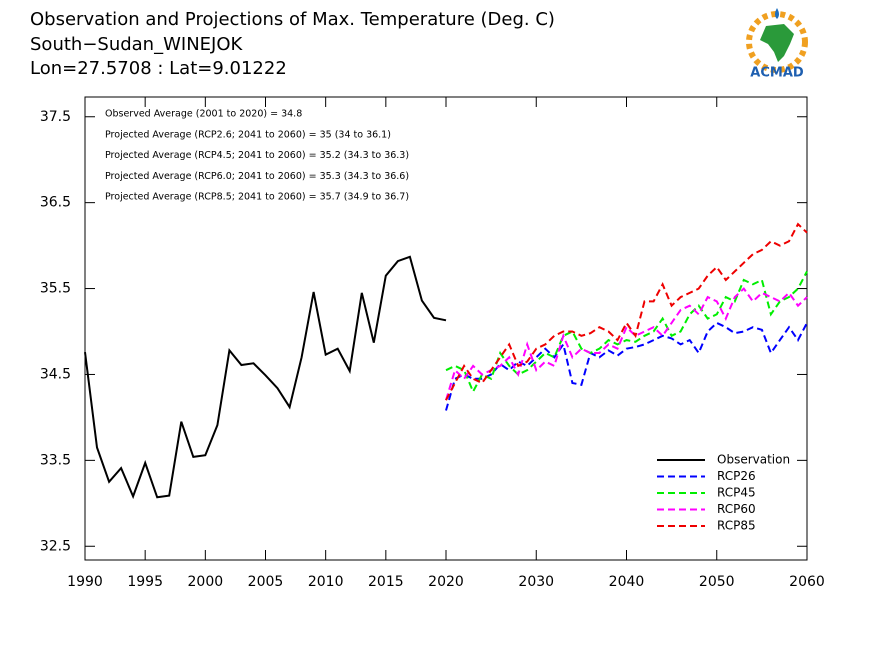 Image resolution: width=879 pixels, height=659 pixels. What do you see at coordinates (736, 509) in the screenshot?
I see `legend-label: RCP60` at bounding box center [736, 509].